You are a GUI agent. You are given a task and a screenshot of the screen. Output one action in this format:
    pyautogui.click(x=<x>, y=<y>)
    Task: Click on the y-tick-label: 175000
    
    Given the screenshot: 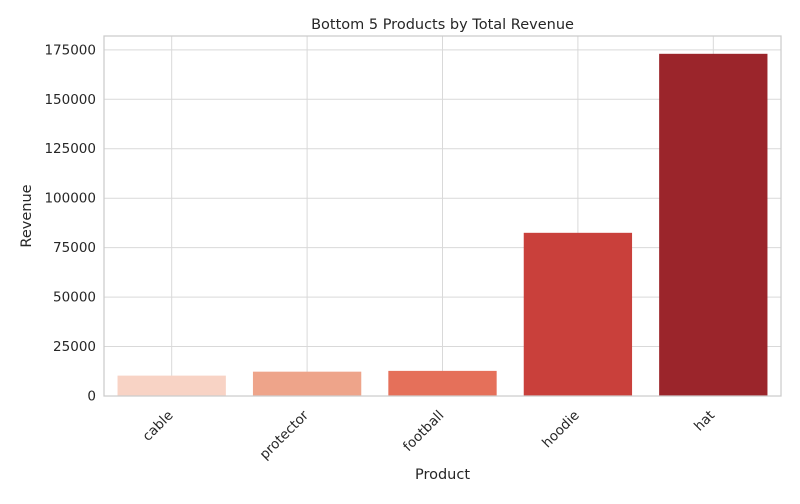 What is the action you would take?
    pyautogui.click(x=70, y=50)
    